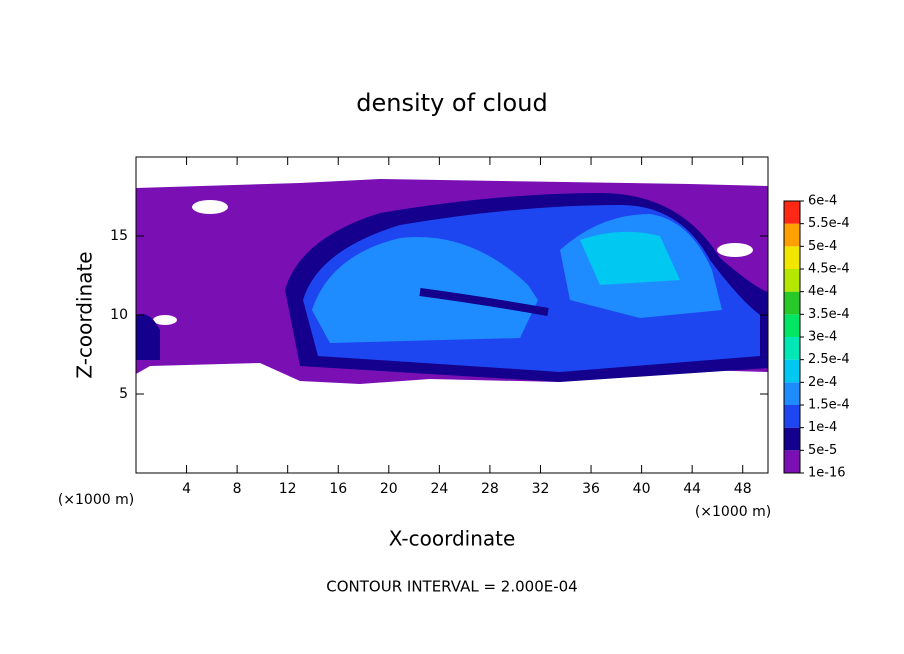  What do you see at coordinates (822, 246) in the screenshot?
I see `colorbar-label: 5e-4` at bounding box center [822, 246].